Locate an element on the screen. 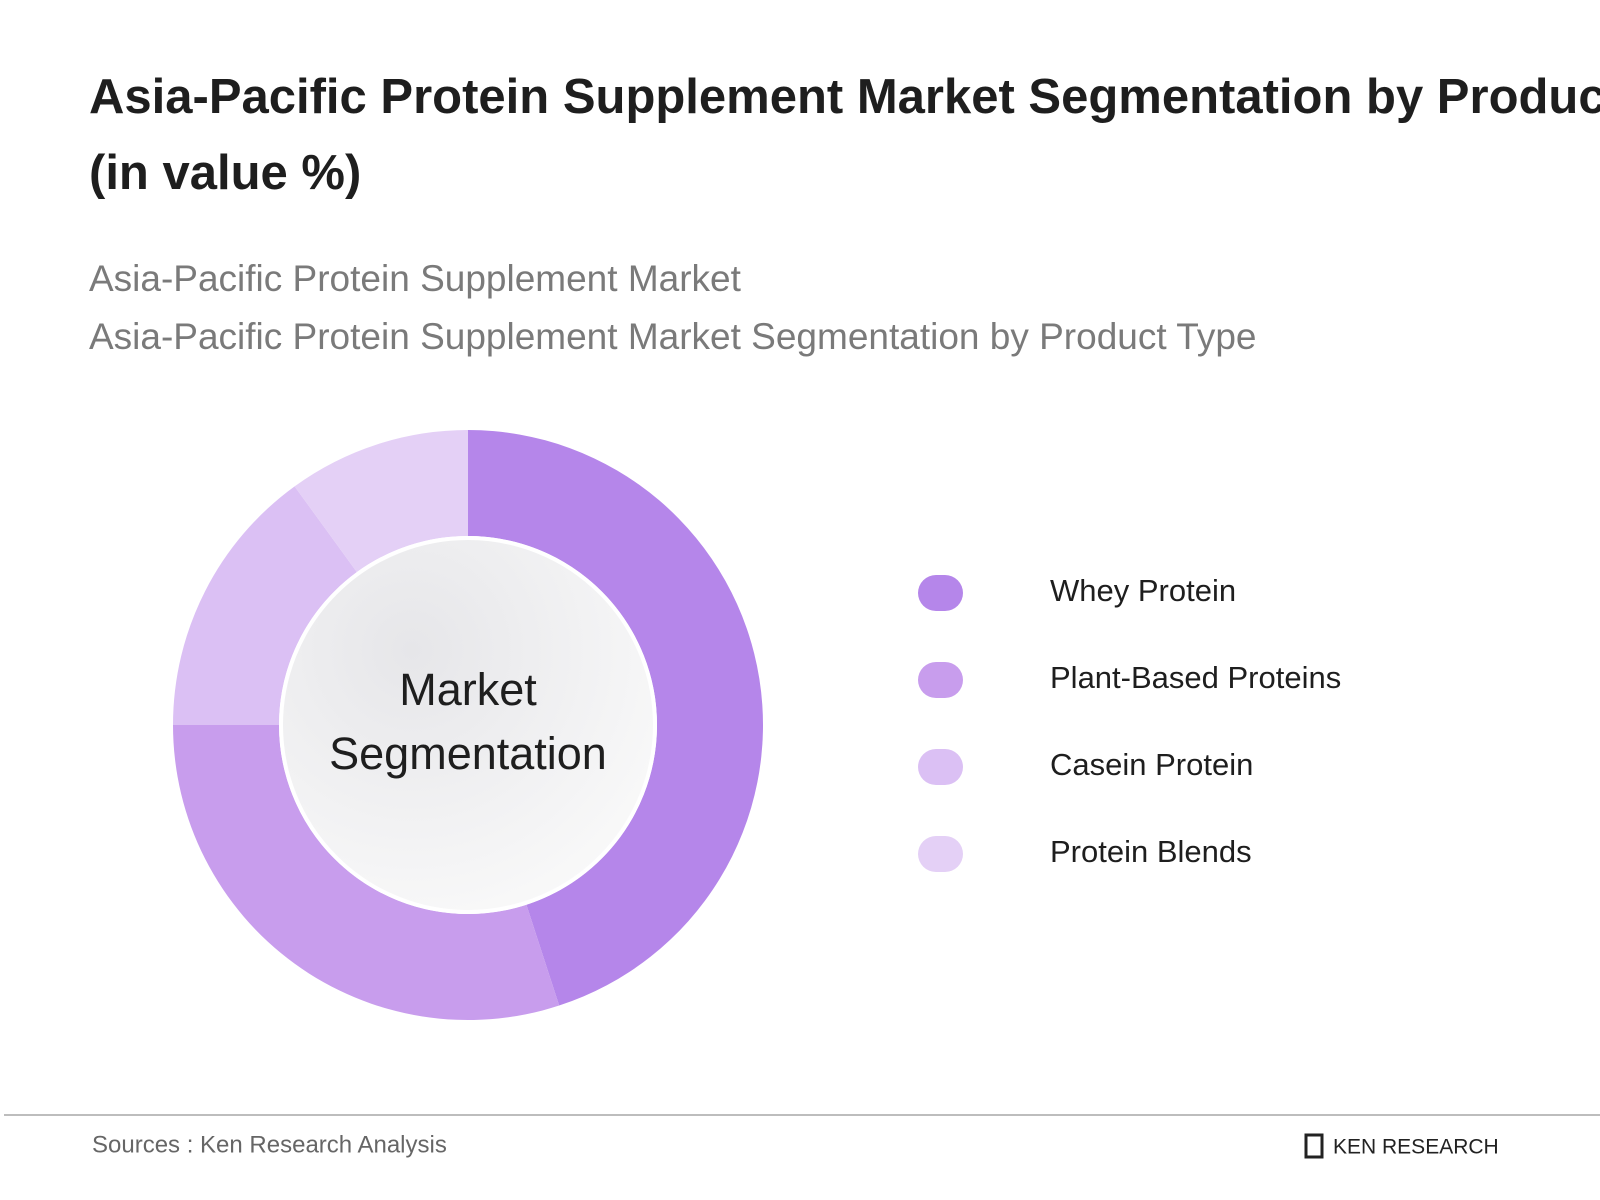 This screenshot has height=1200, width=1600. source: Sources : Ken Research Analysis is located at coordinates (269, 1144).